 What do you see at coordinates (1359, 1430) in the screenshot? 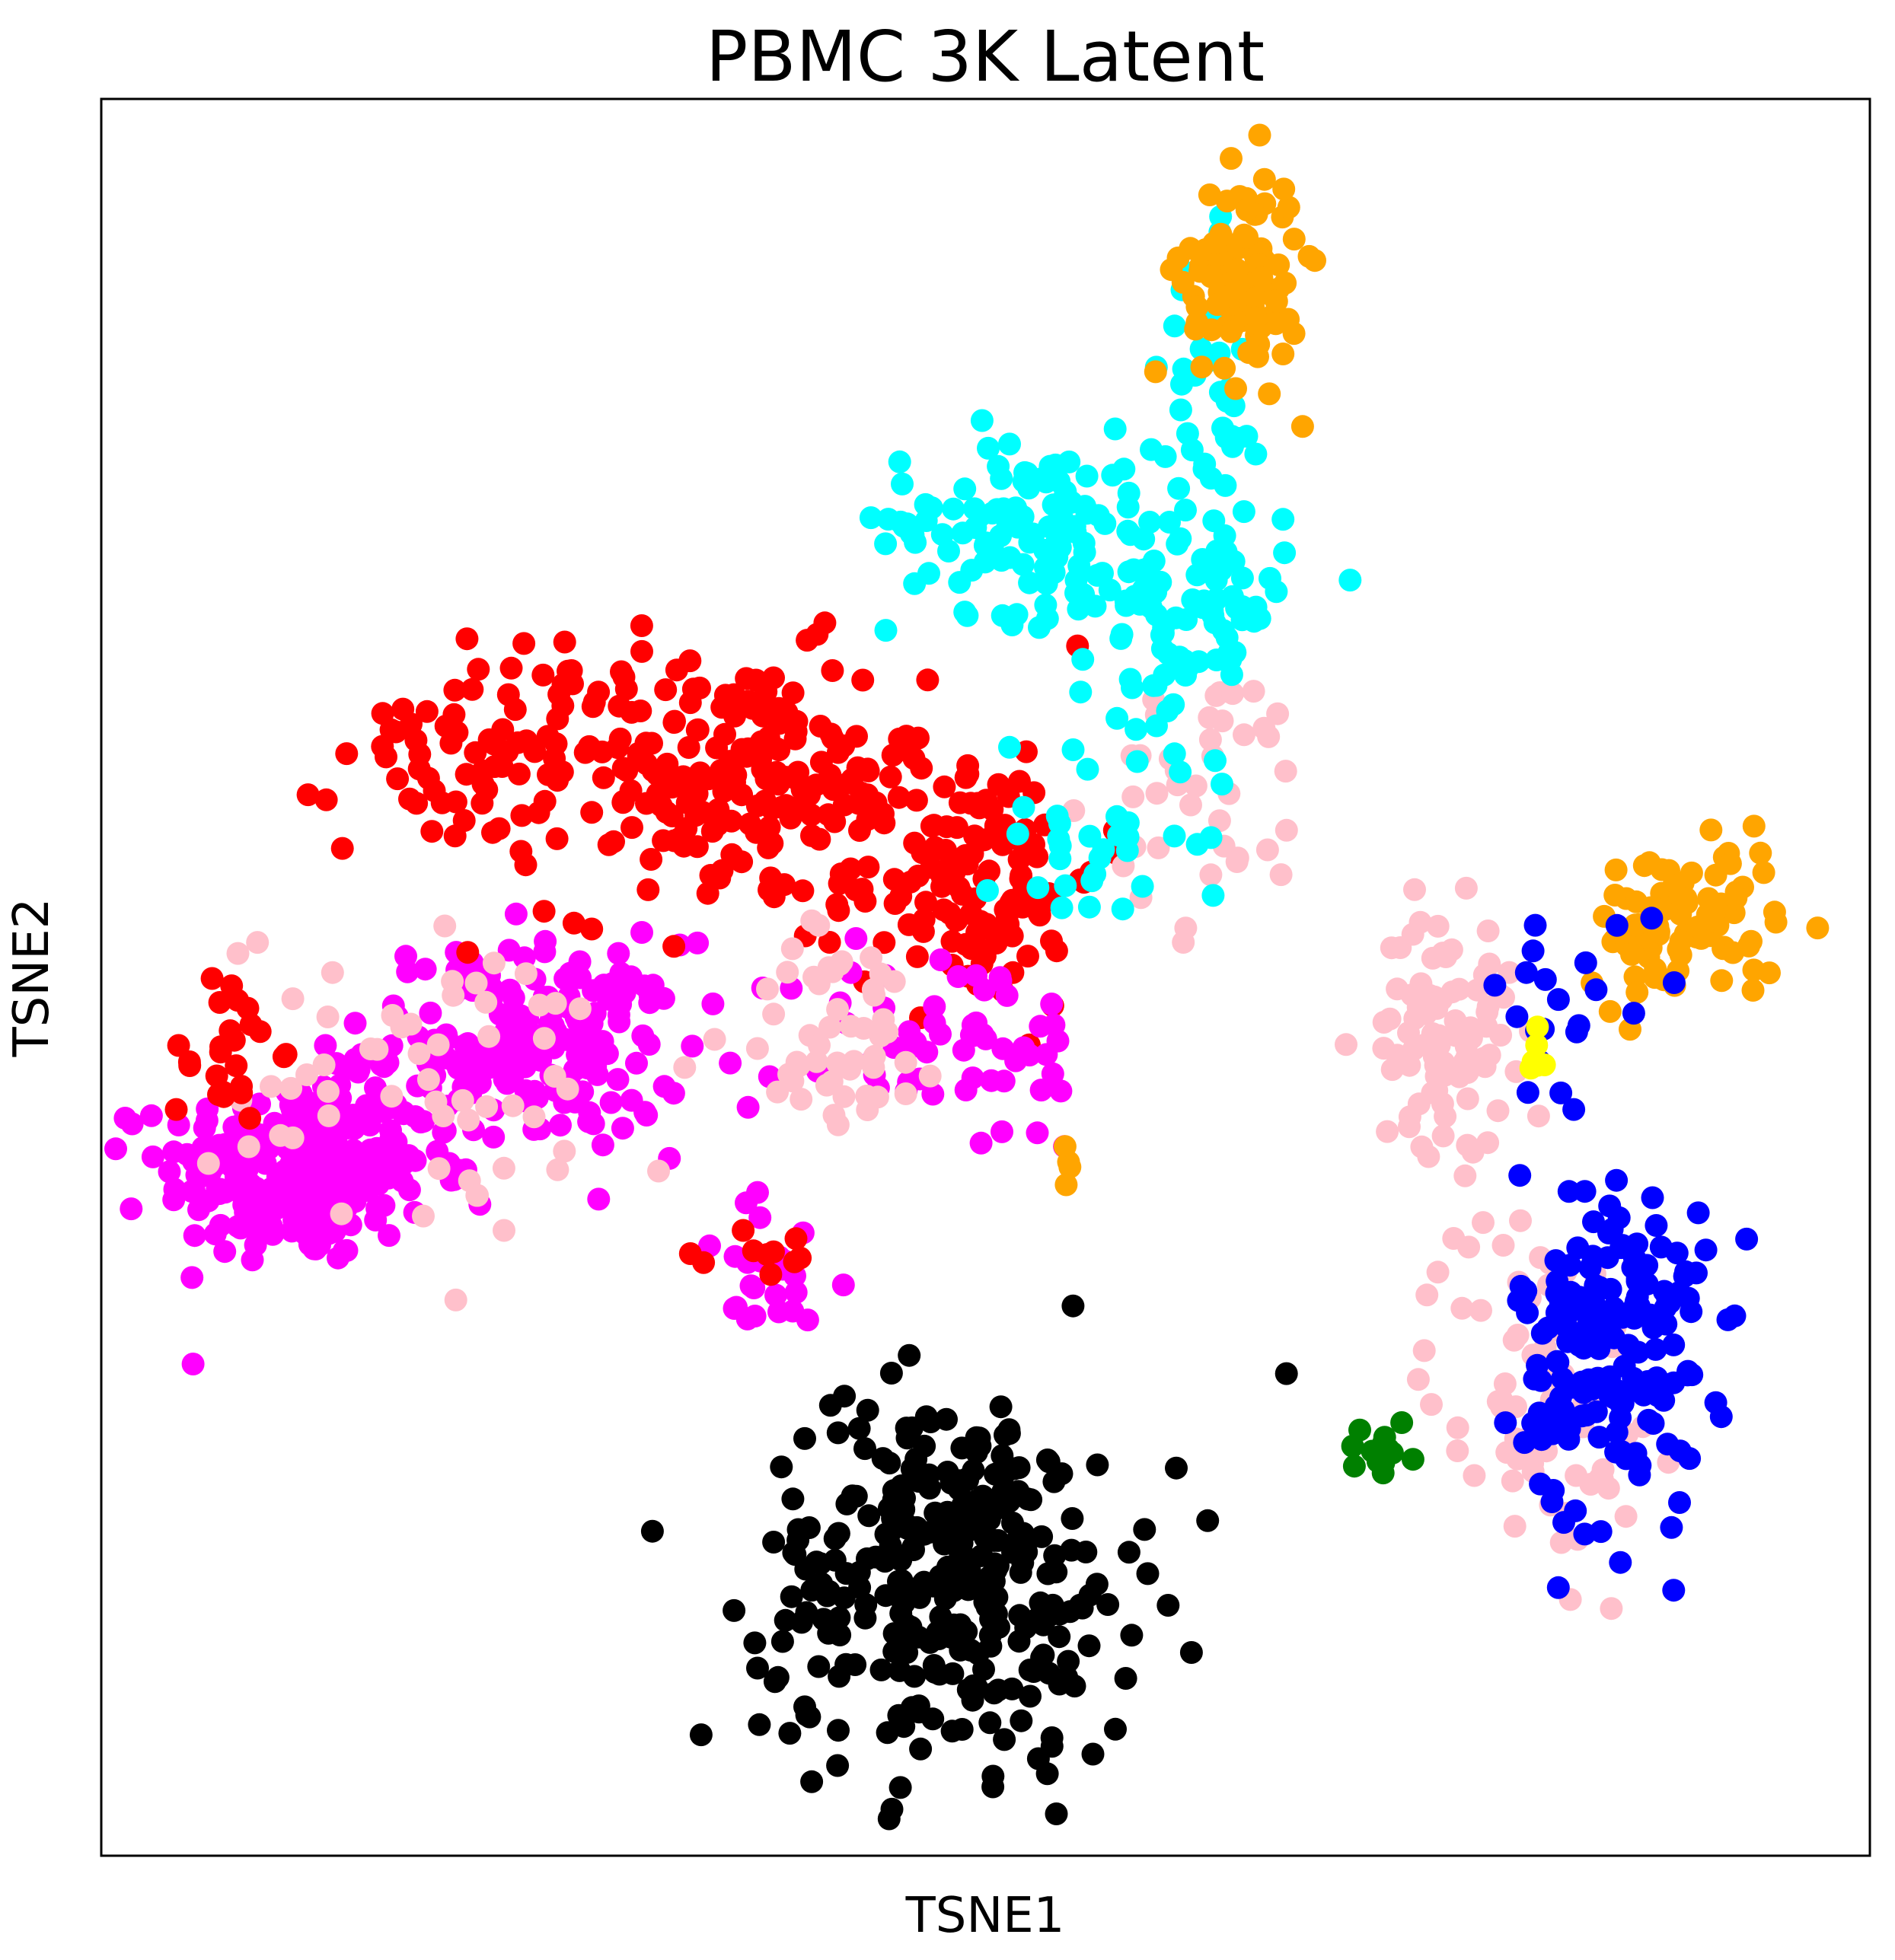
I see `scatter-point-green` at bounding box center [1359, 1430].